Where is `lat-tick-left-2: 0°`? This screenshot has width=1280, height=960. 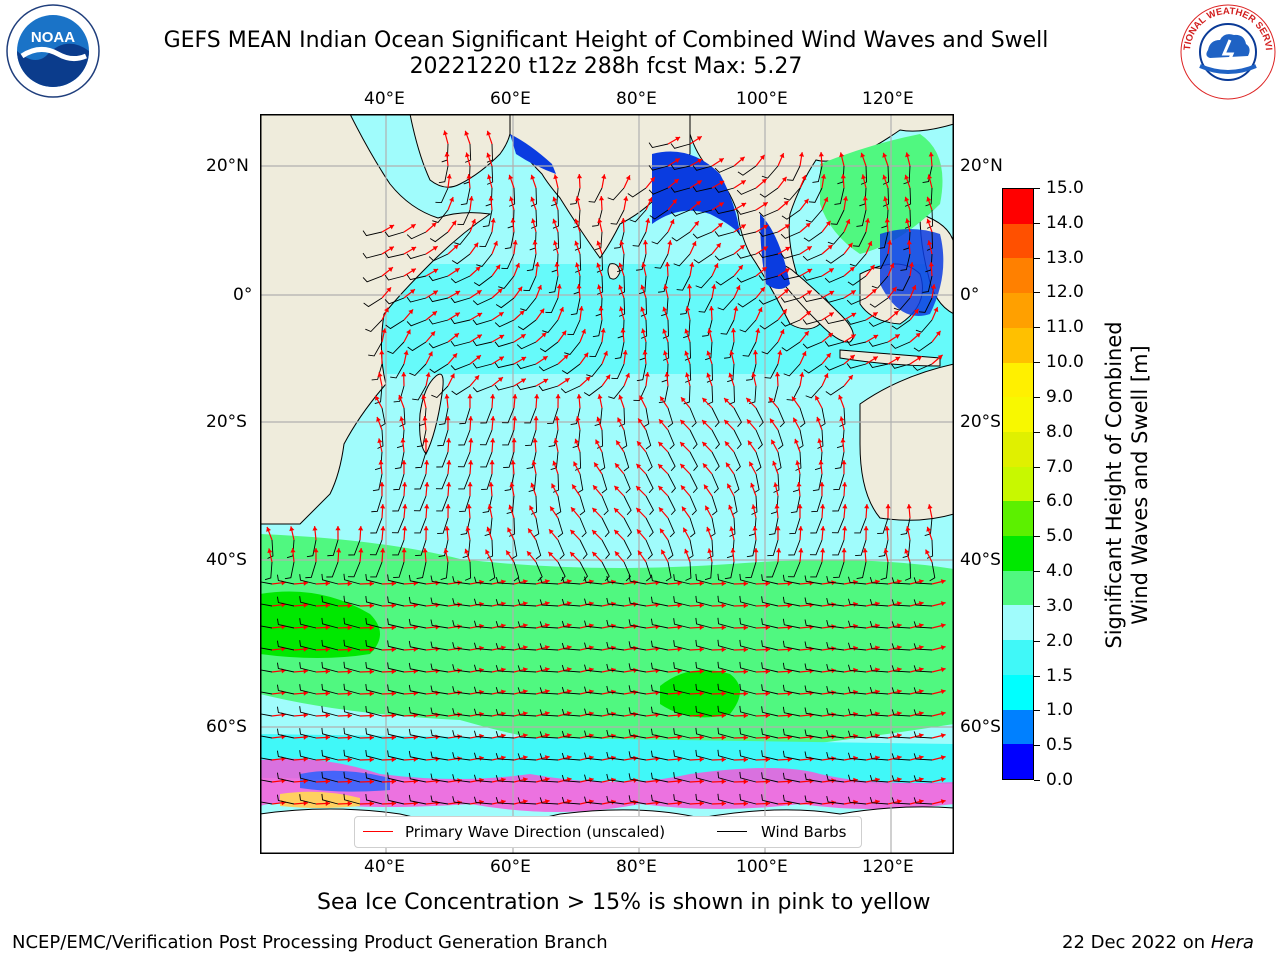 lat-tick-left-2: 0° is located at coordinates (243, 295).